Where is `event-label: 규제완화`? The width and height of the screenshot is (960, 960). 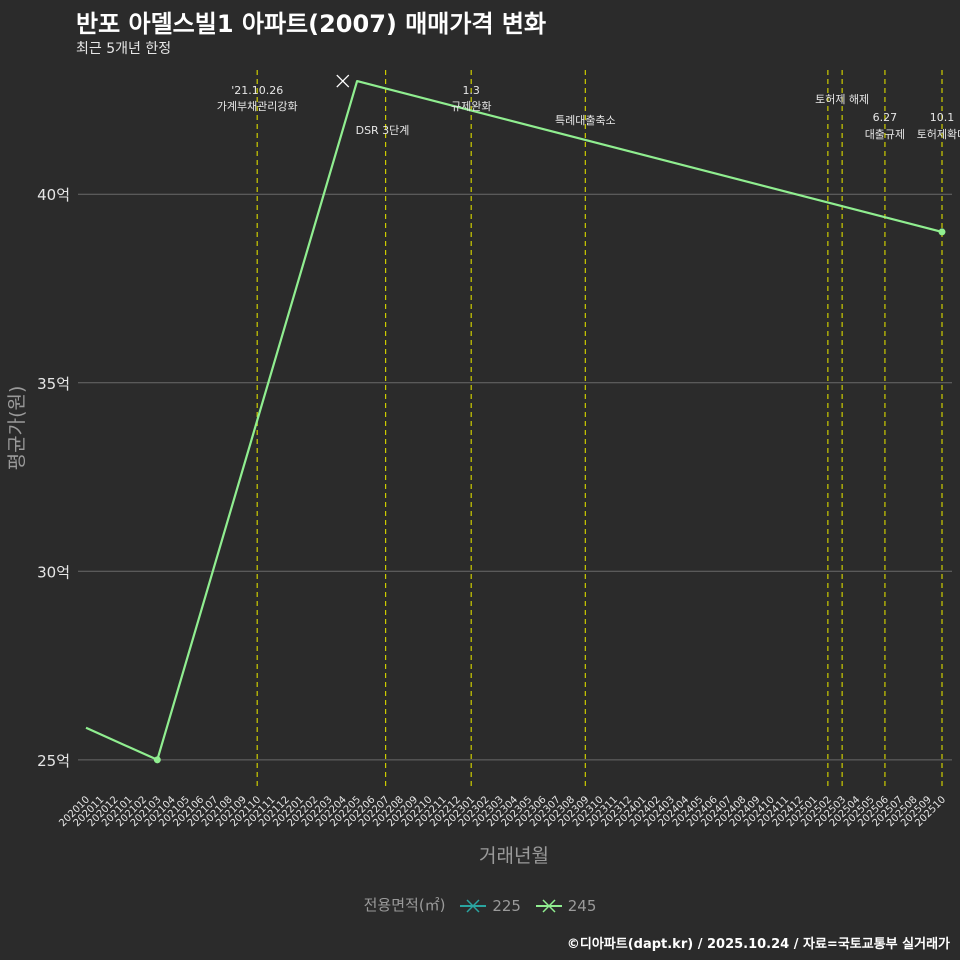
event-label: 규제완화 is located at coordinates (471, 106).